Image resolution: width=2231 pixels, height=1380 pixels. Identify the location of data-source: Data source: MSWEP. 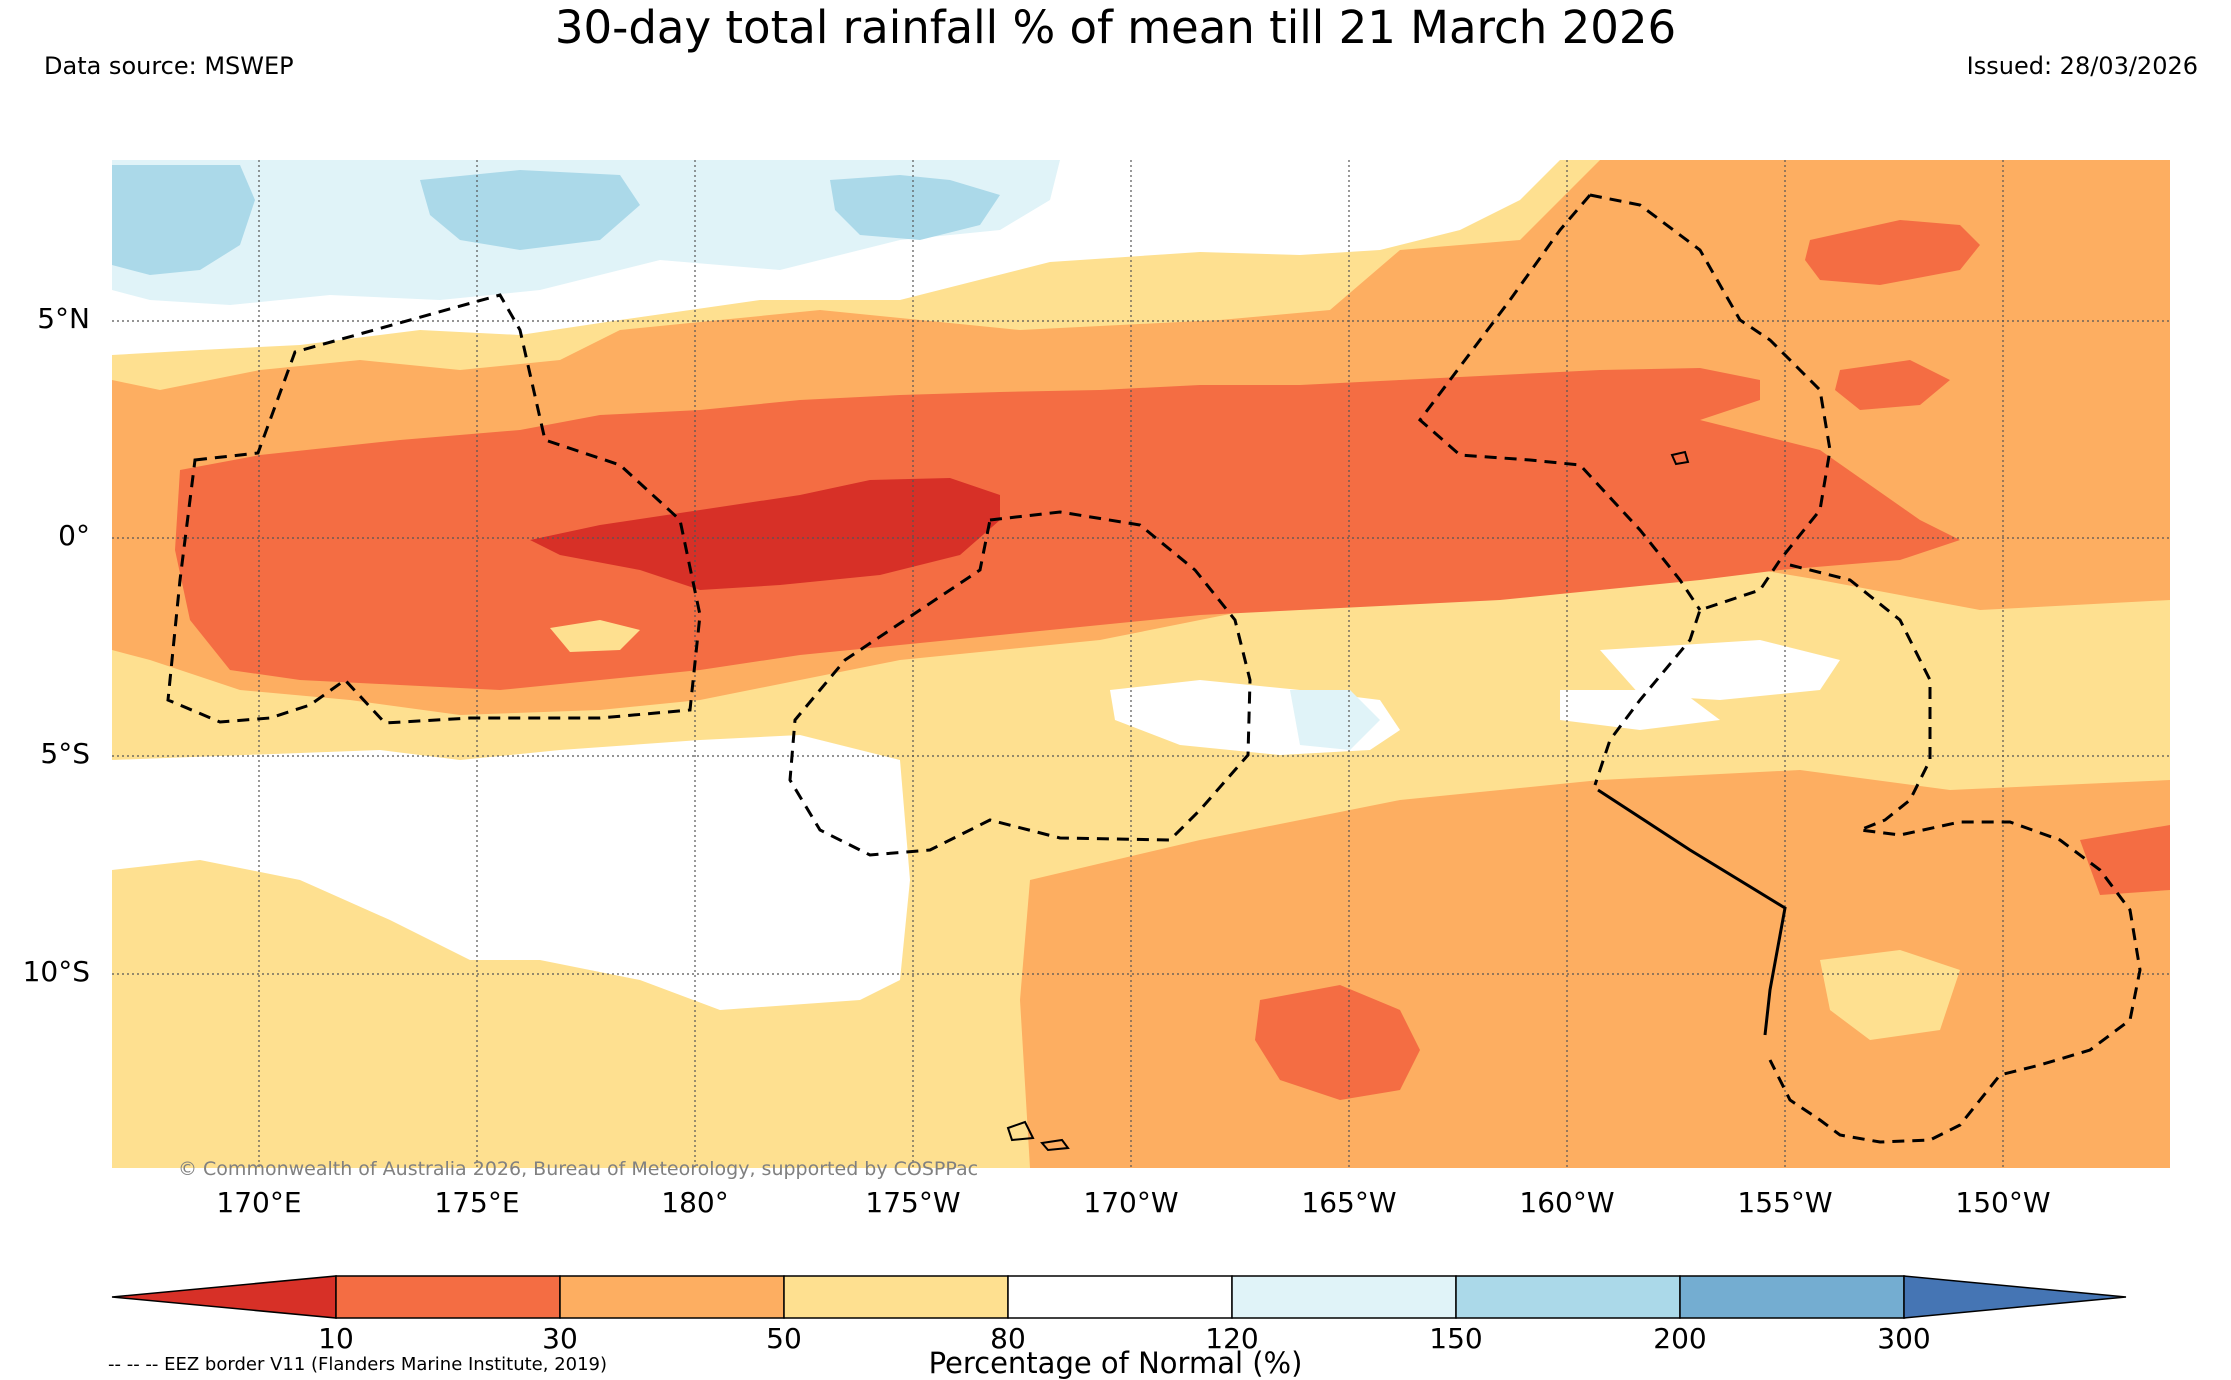
(169, 66).